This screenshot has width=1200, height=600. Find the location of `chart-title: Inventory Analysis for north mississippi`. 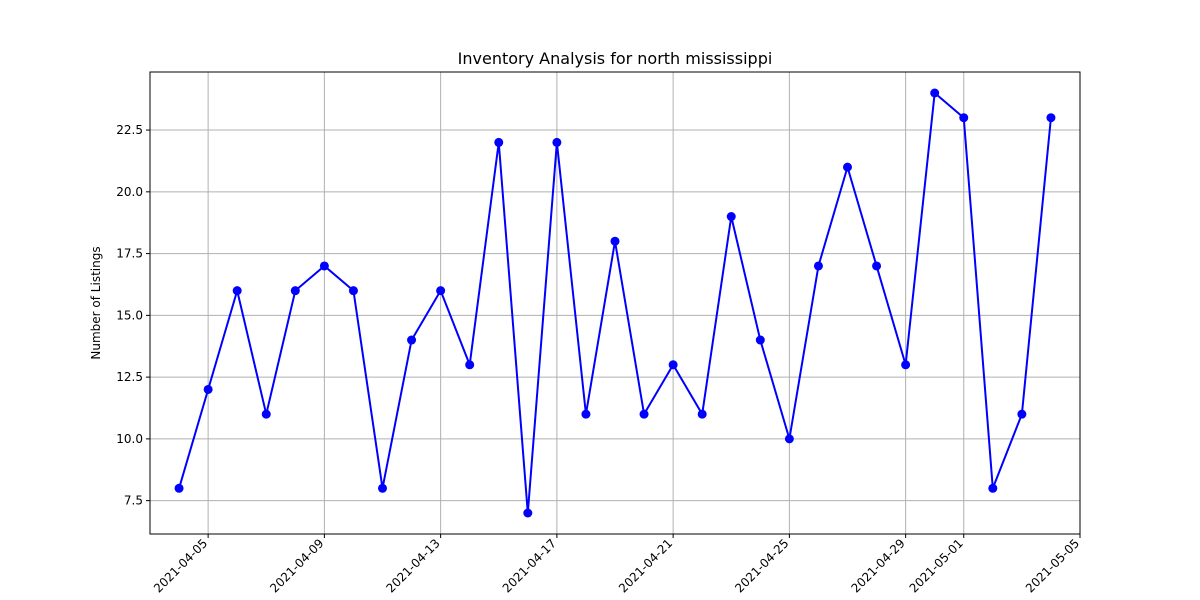

chart-title: Inventory Analysis for north mississippi is located at coordinates (615, 58).